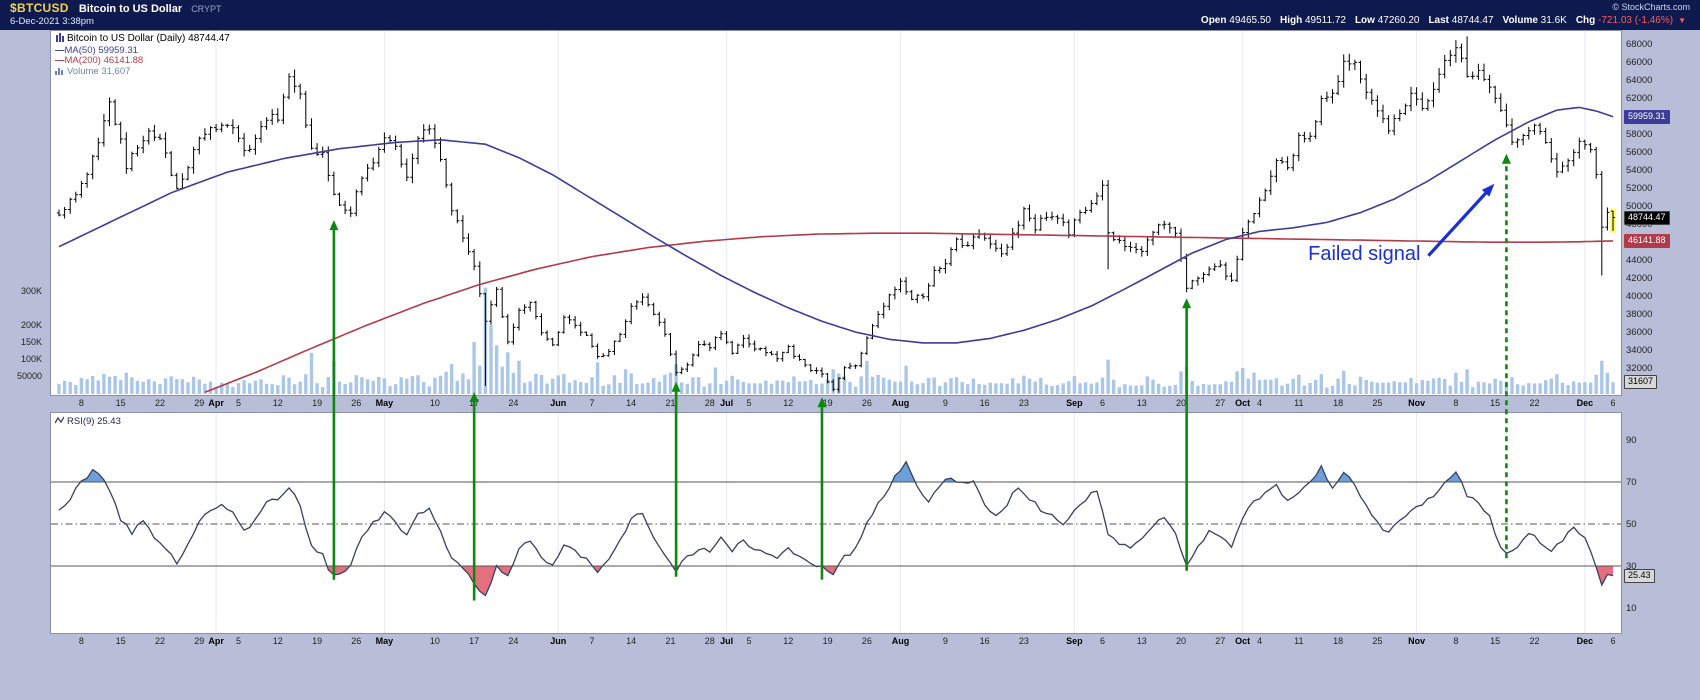 The height and width of the screenshot is (700, 1700). What do you see at coordinates (130, 9) in the screenshot?
I see `instrument-name: Bitcoin to US Dollar` at bounding box center [130, 9].